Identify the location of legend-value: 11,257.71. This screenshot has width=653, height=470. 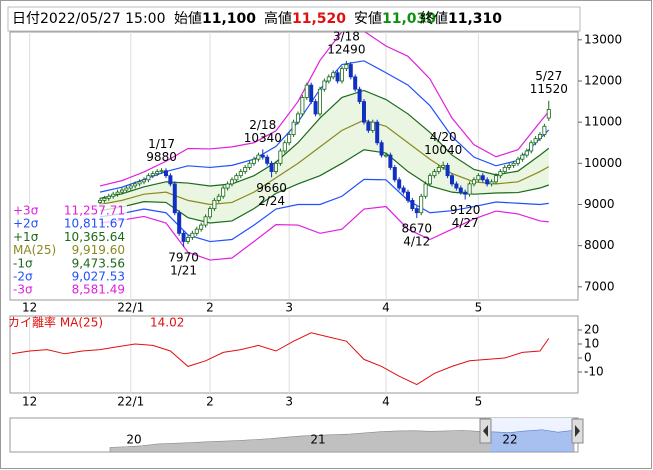
(94, 211).